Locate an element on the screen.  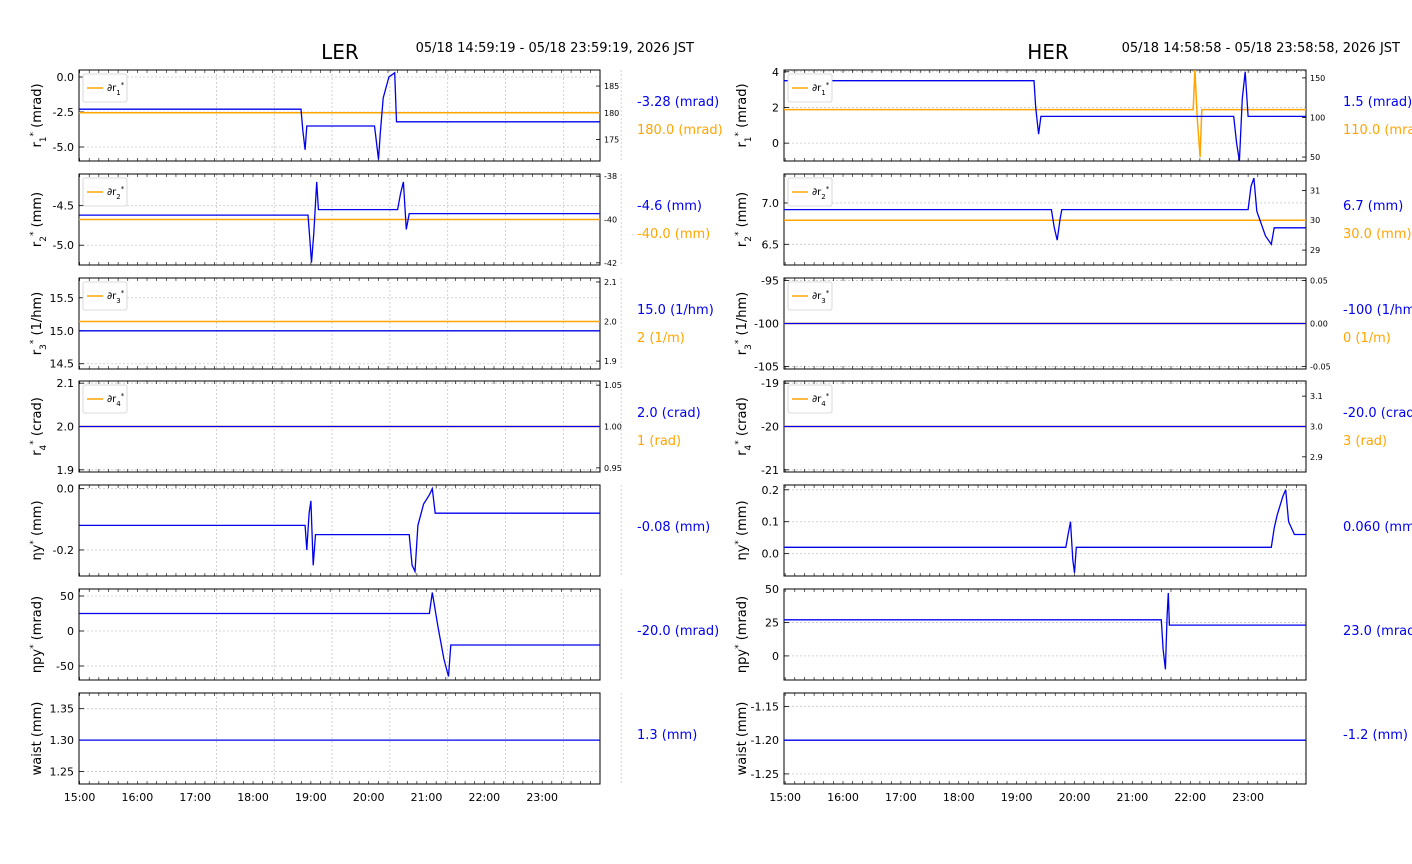
panel-6: 50 0 -50 ηpy* (mrad) -20.0 (mrad) is located at coordinates (374, 634).